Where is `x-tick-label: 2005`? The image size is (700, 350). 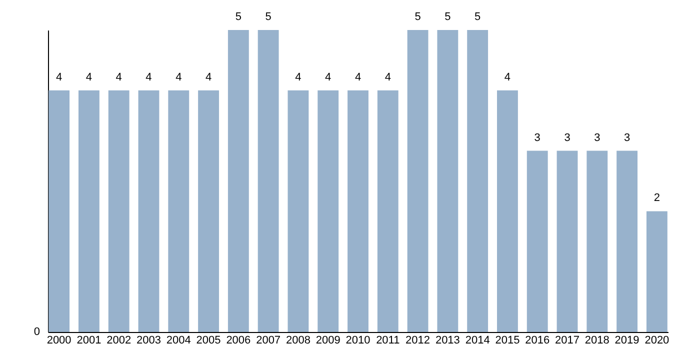 x-tick-label: 2005 is located at coordinates (208, 340).